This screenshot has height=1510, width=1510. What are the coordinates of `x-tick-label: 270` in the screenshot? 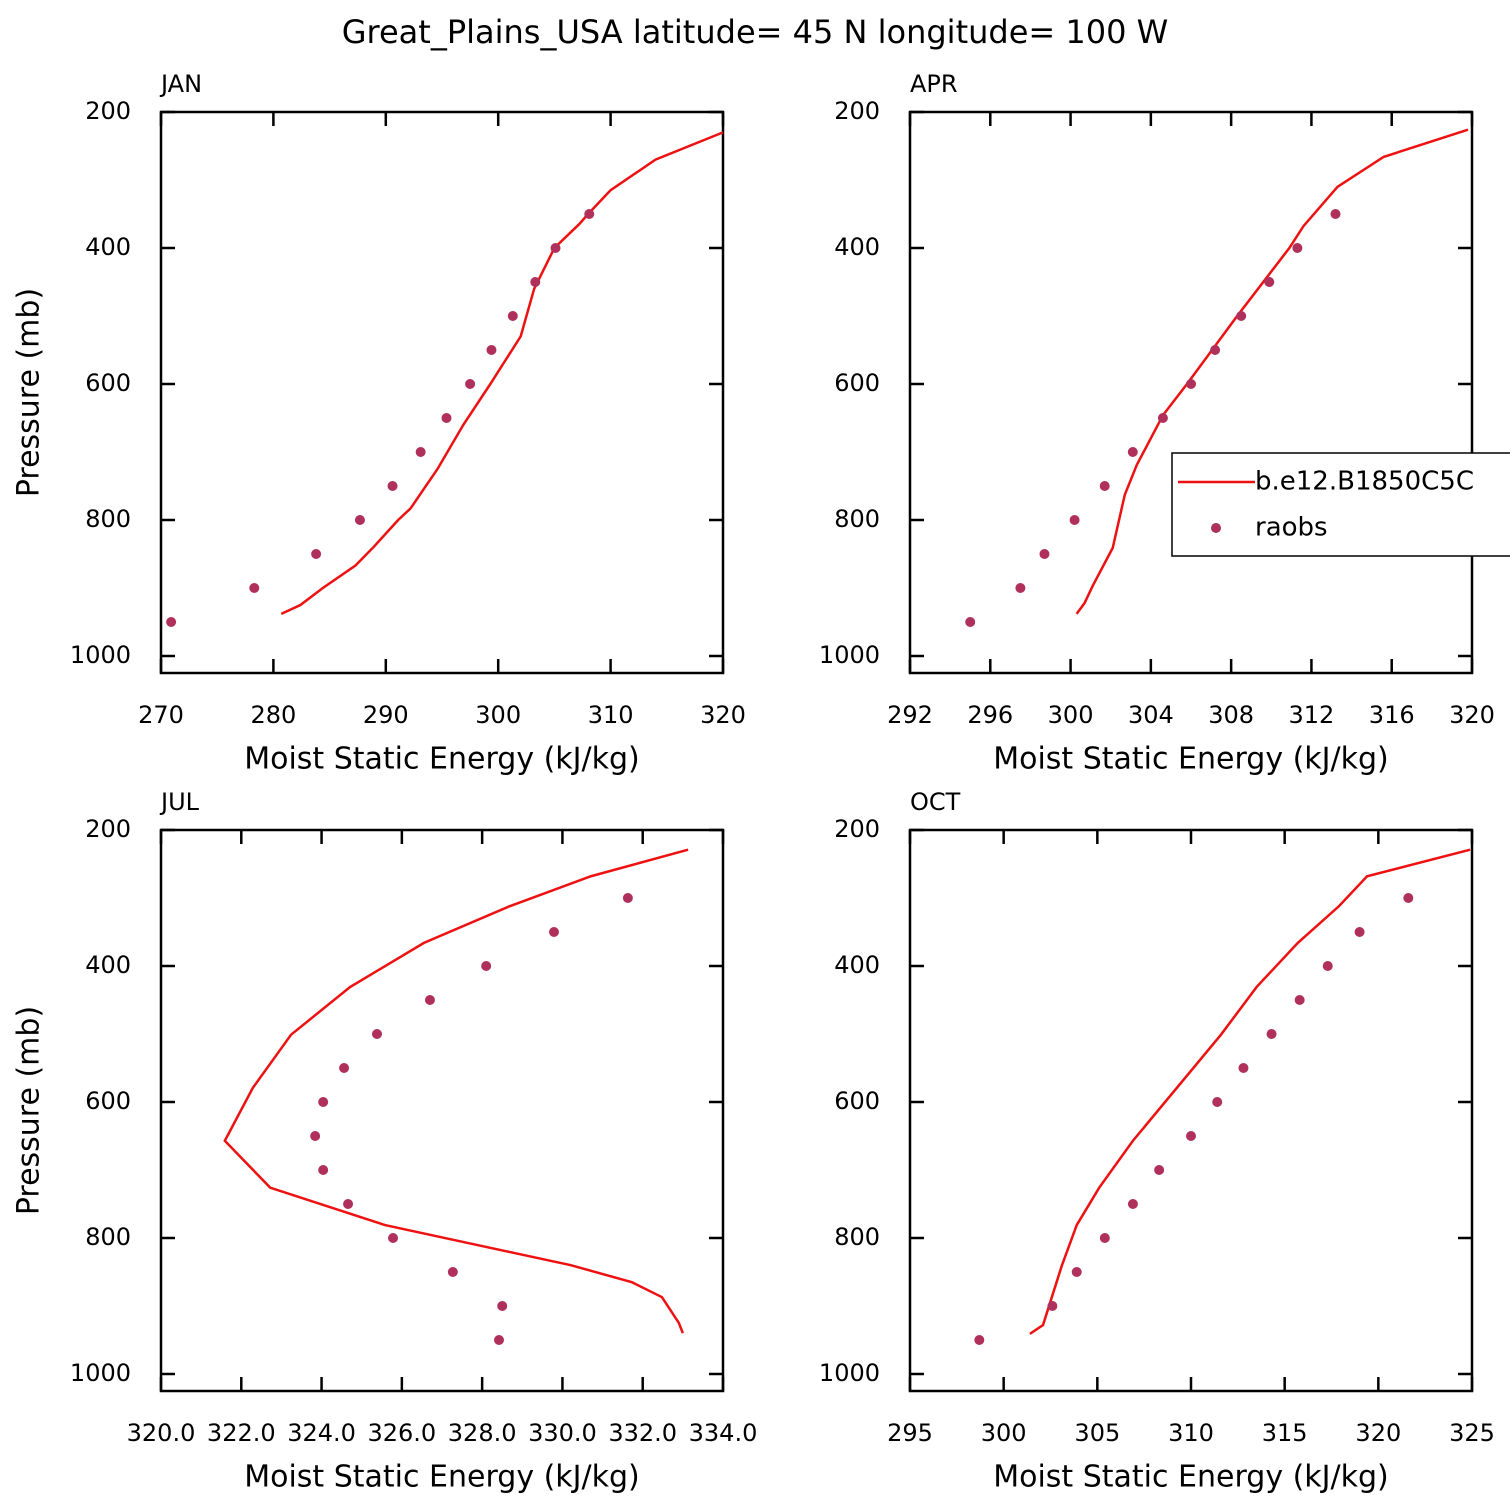 It's located at (161, 715).